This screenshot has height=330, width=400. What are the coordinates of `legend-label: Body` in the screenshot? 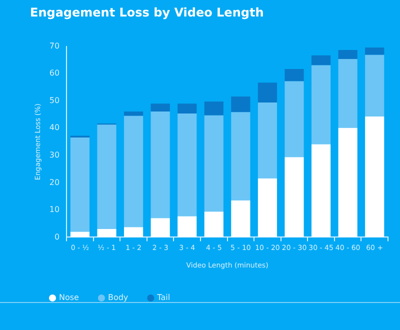 It's located at (118, 297).